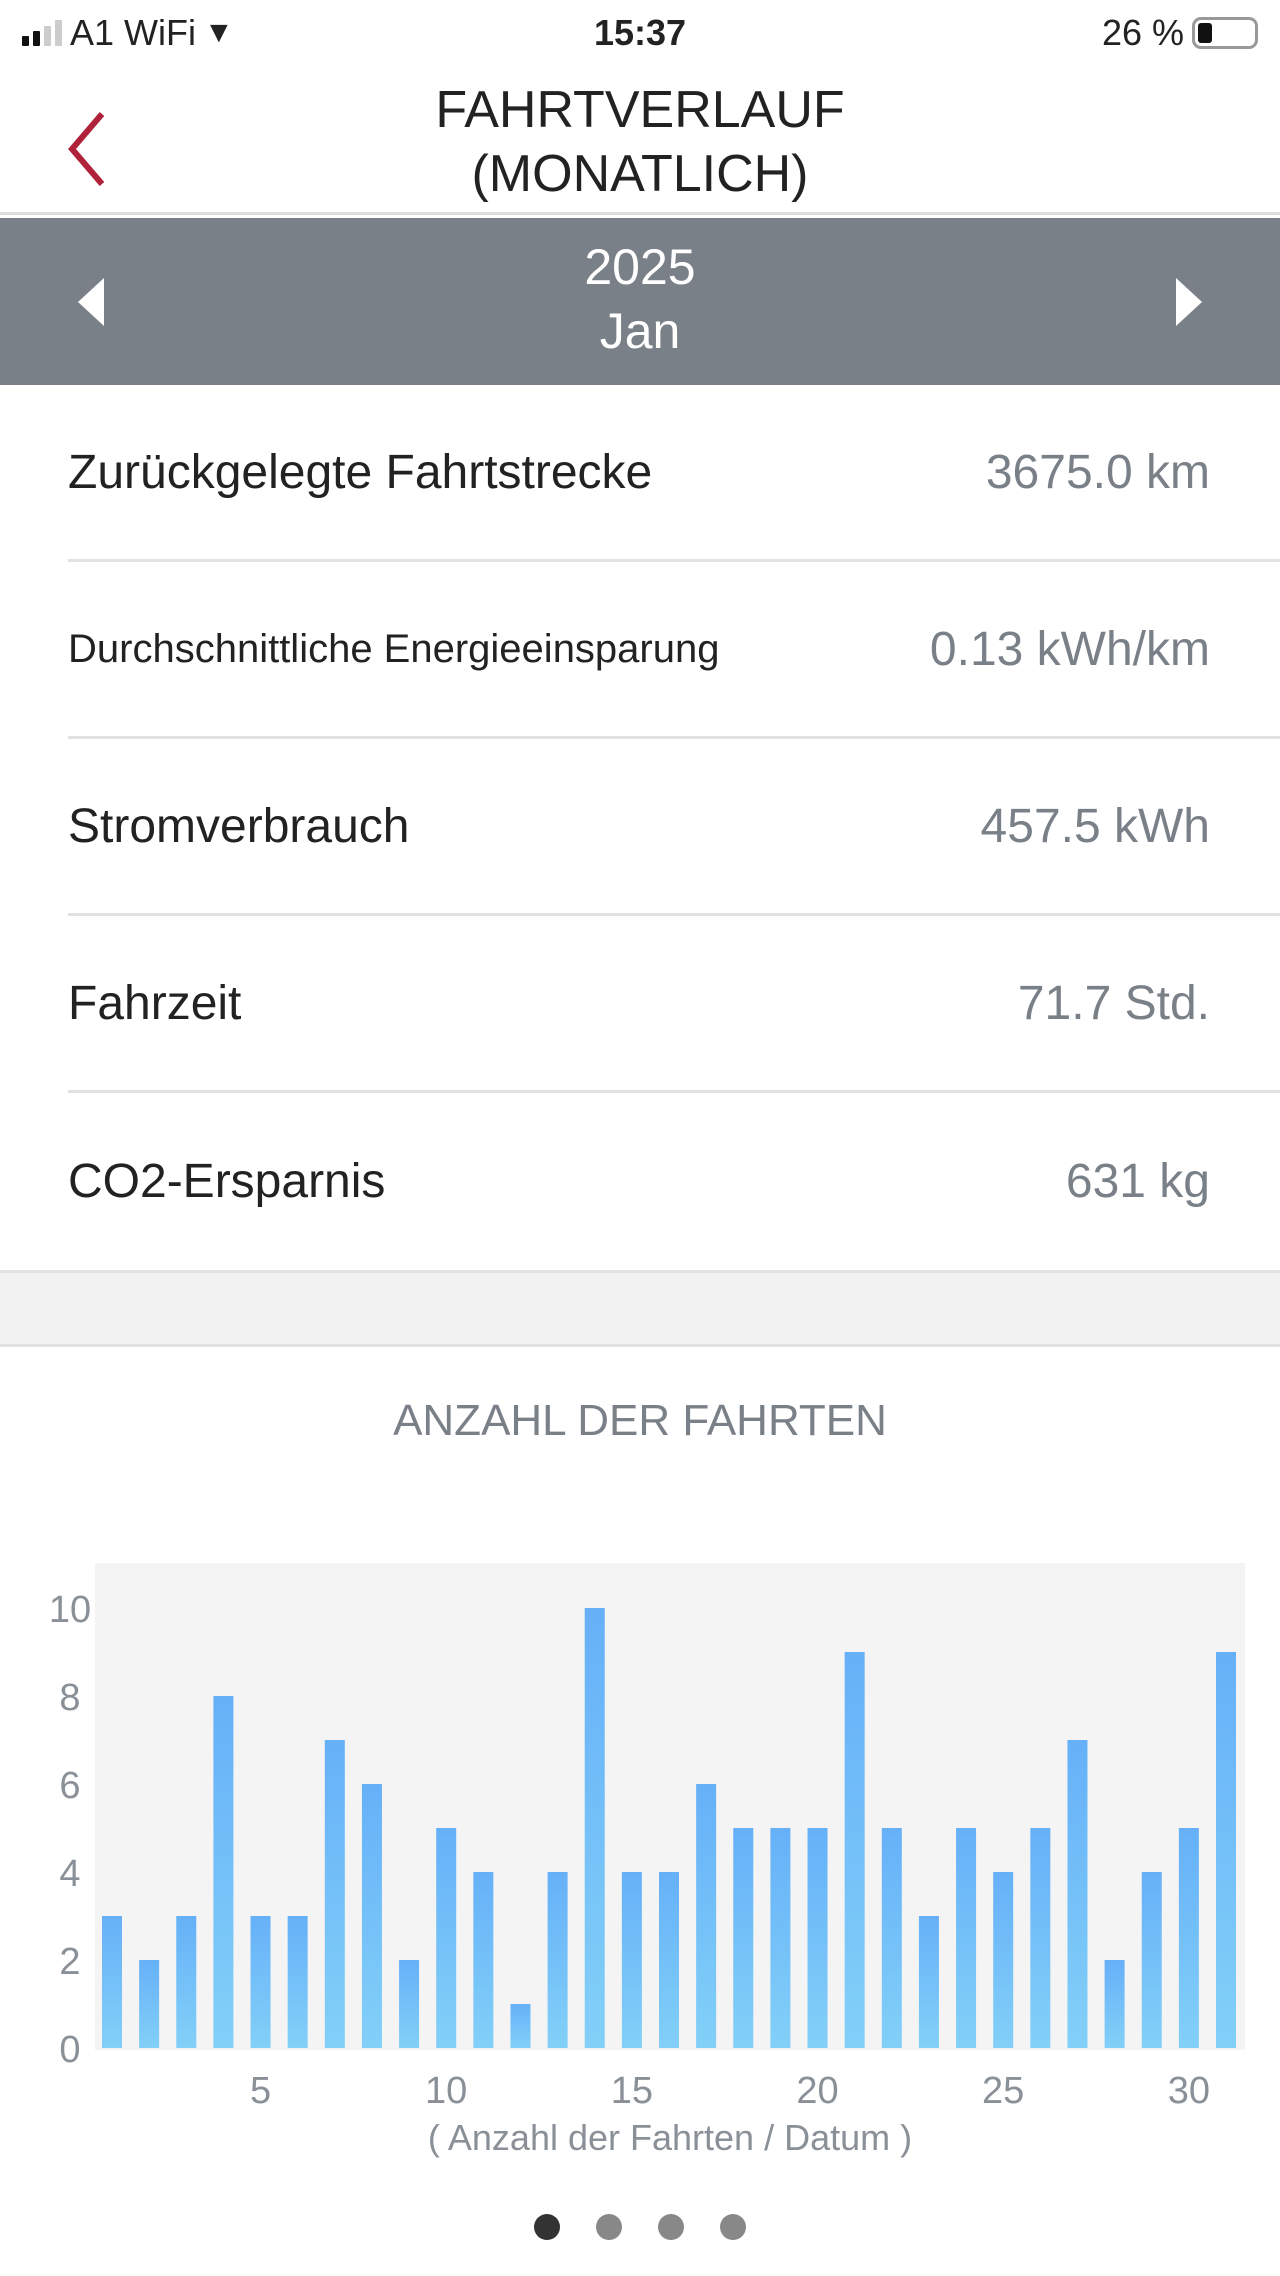  Describe the element at coordinates (446, 2091) in the screenshot. I see `x-tick-label: 10` at that location.